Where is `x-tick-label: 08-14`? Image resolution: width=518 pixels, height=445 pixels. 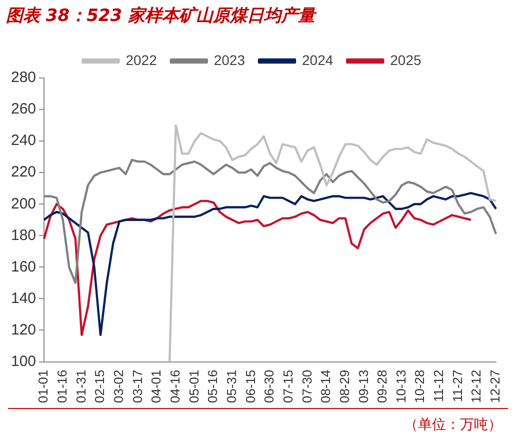 x-tick-label: 08-14 is located at coordinates (326, 386).